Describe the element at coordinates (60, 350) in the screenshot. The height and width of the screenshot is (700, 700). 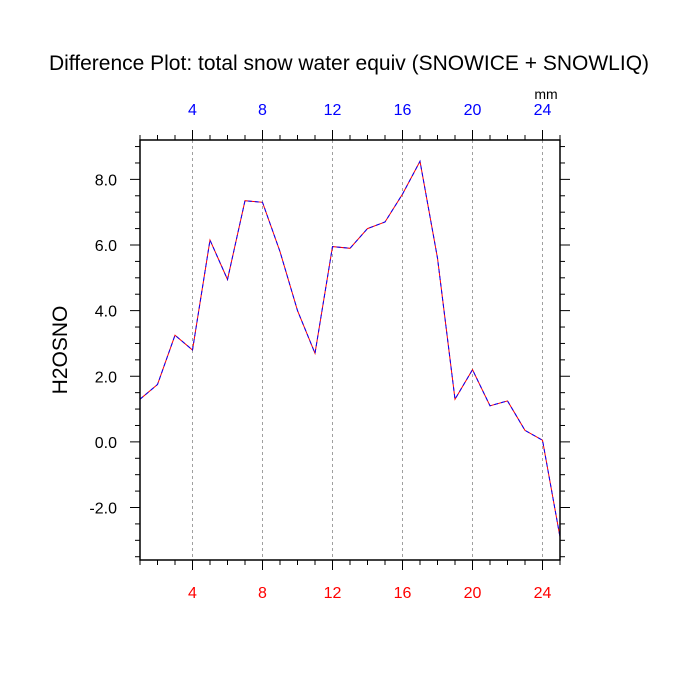
I see `y-axis-label: H2OSNO` at that location.